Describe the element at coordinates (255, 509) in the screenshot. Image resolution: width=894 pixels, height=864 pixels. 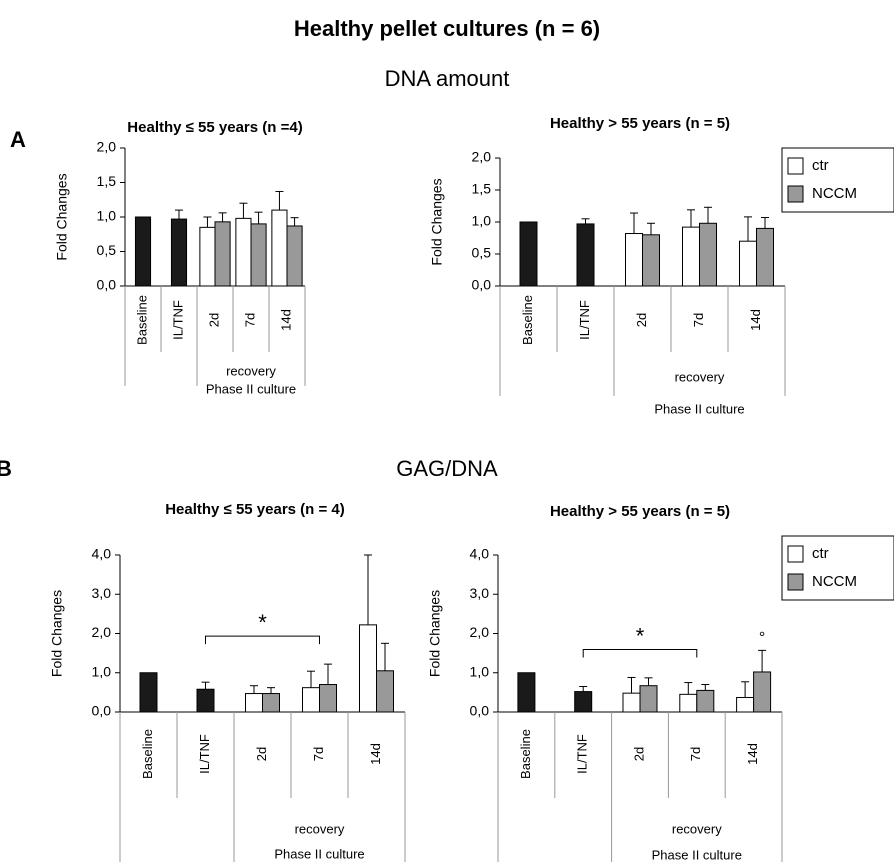
I see `chart-title: Healthy ≤ 55 years (n = 4)` at that location.